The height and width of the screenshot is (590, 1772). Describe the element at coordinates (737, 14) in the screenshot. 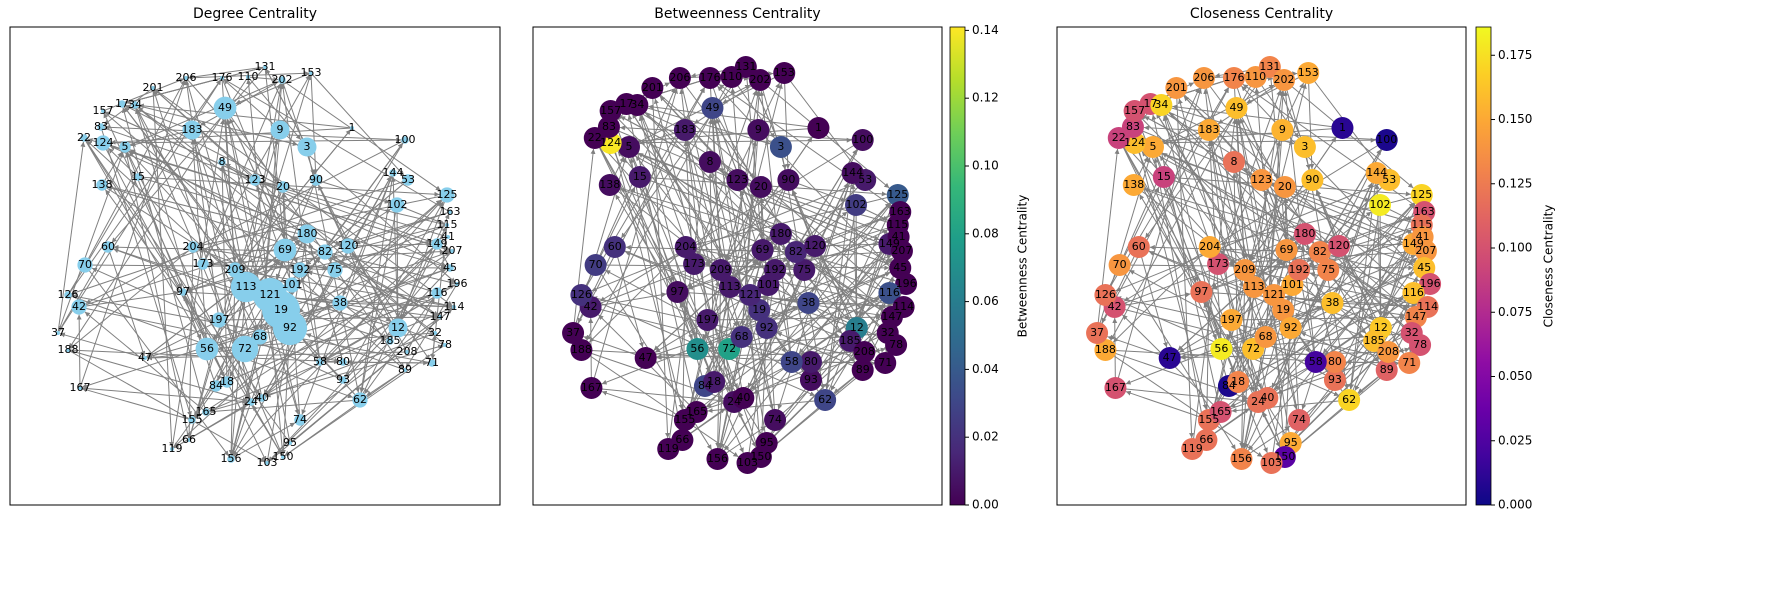

I see `chart-title: Betweenness Centrality` at that location.